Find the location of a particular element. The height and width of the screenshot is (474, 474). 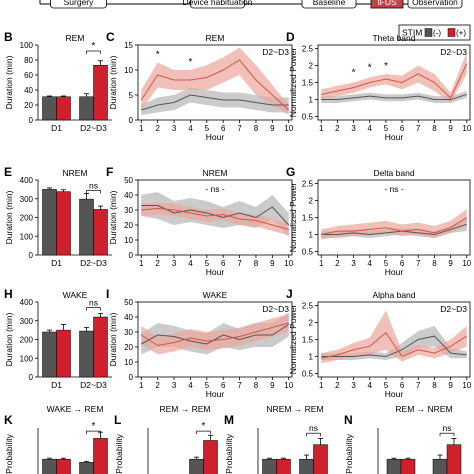

plot-frame is located at coordinates (215, 217).